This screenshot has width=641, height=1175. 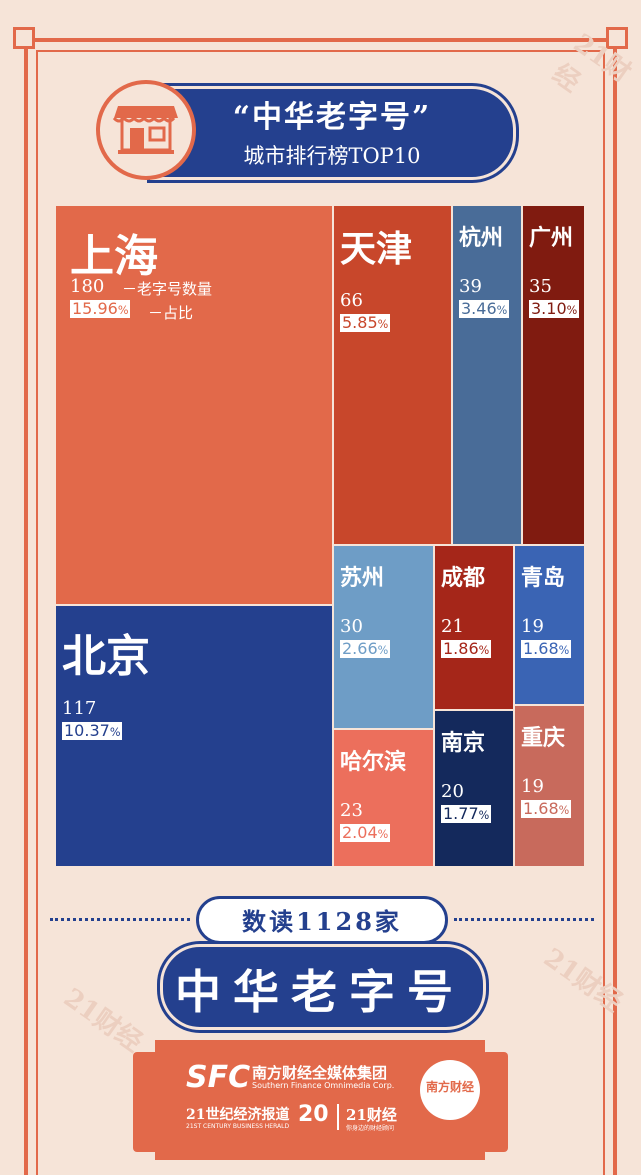 What do you see at coordinates (114, 256) in the screenshot?
I see `city-name: 上海` at bounding box center [114, 256].